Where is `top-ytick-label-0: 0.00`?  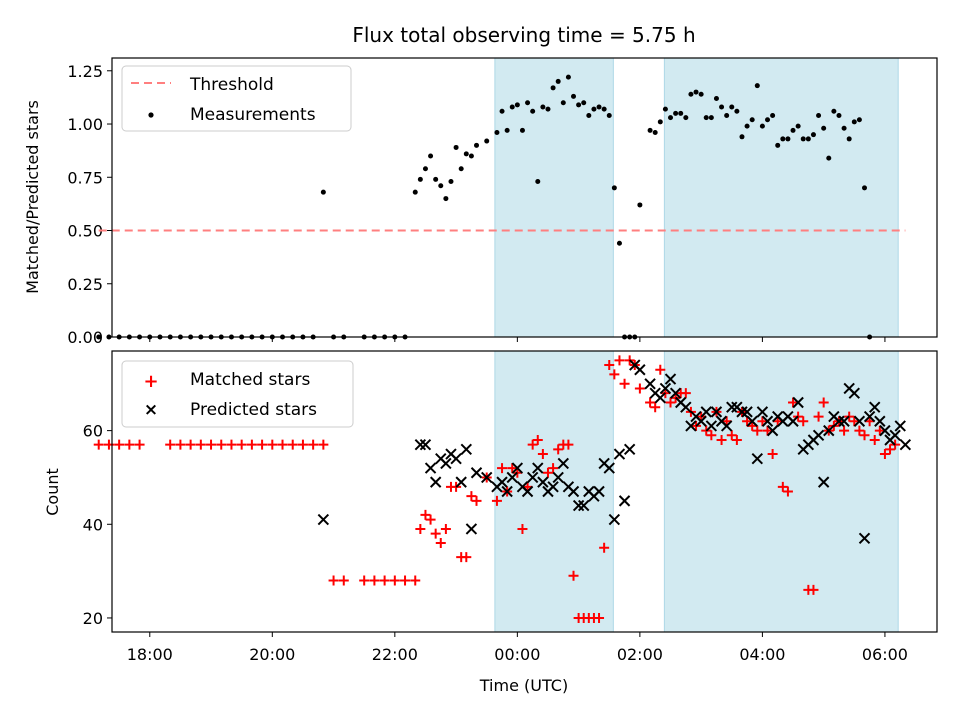
top-ytick-label-0: 0.00 is located at coordinates (85, 337).